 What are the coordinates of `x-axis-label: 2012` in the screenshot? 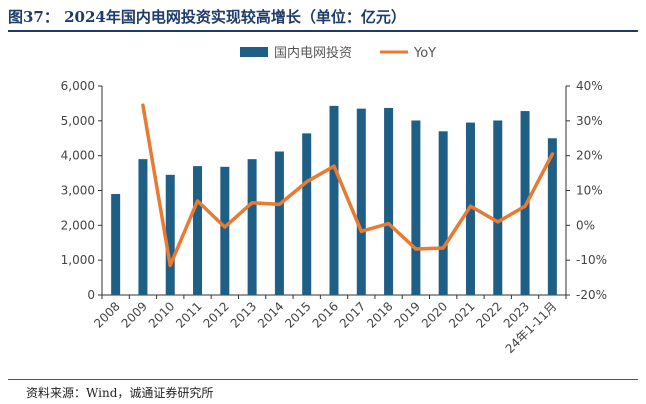 It's located at (215, 314).